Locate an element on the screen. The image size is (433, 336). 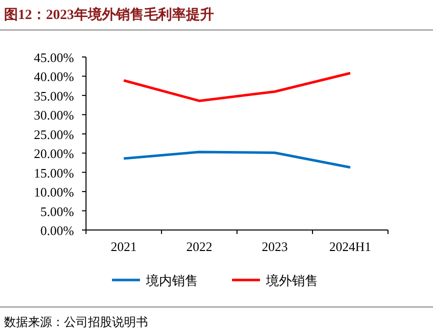
chart-title: 图12：2023年境外销售毛利率提升 is located at coordinates (109, 14).